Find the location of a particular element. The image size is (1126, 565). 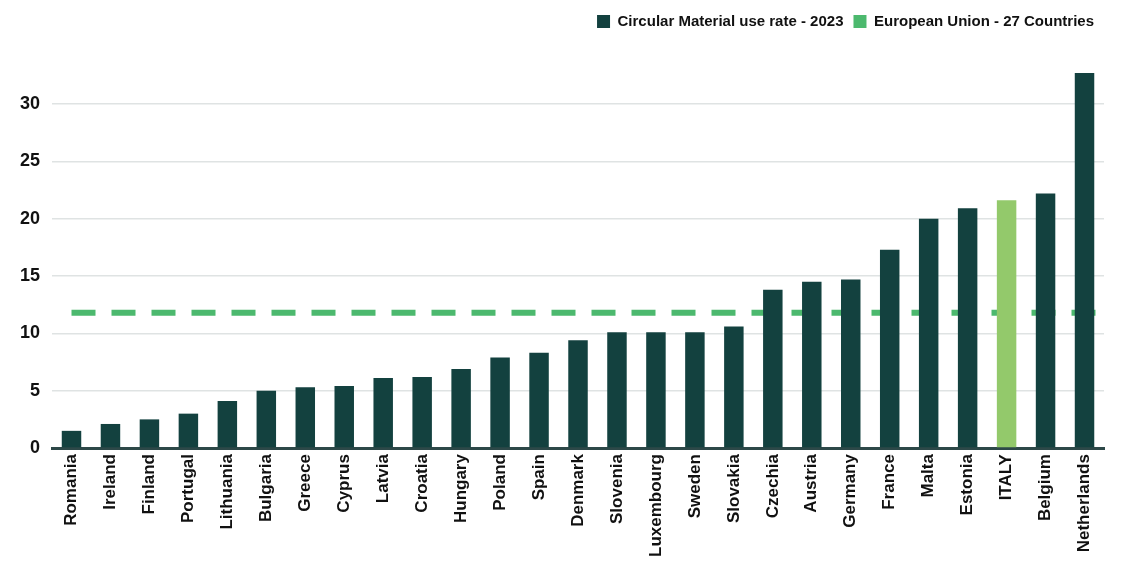

y-tick-label: 20 is located at coordinates (30, 217).